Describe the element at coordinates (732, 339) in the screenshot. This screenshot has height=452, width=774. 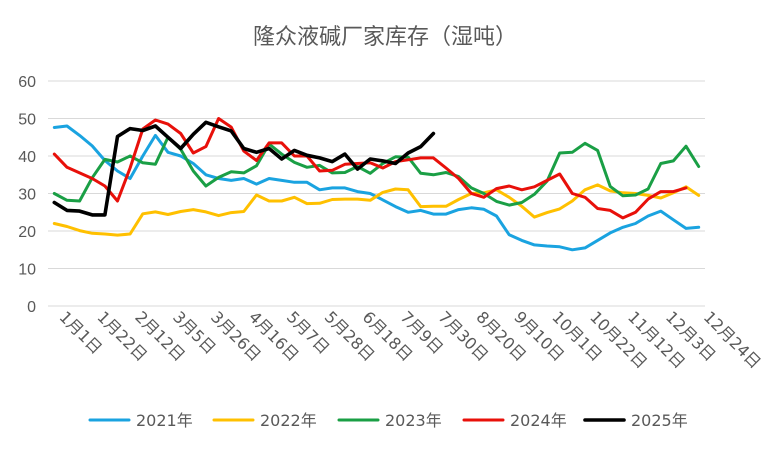
I see `x-tick-label: 12月24日` at that location.